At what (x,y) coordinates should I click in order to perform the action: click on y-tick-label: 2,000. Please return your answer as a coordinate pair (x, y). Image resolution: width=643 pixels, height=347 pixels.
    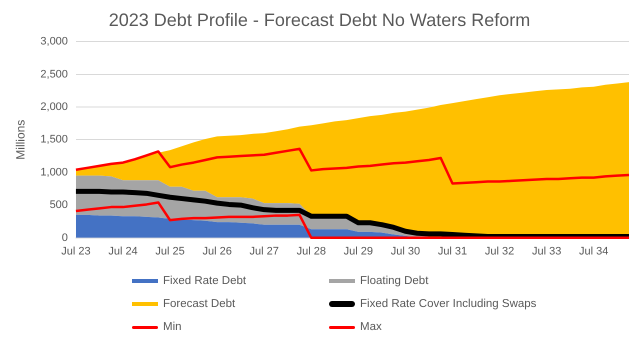
    Looking at the image, I should click on (54, 107).